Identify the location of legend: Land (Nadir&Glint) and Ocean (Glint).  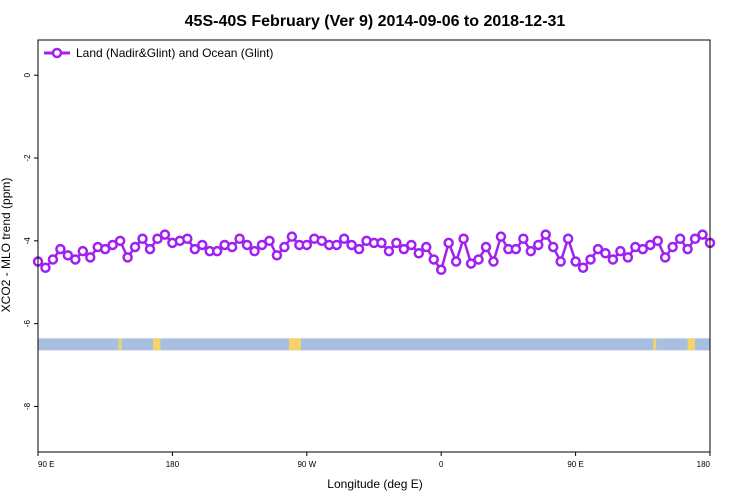
(158, 53).